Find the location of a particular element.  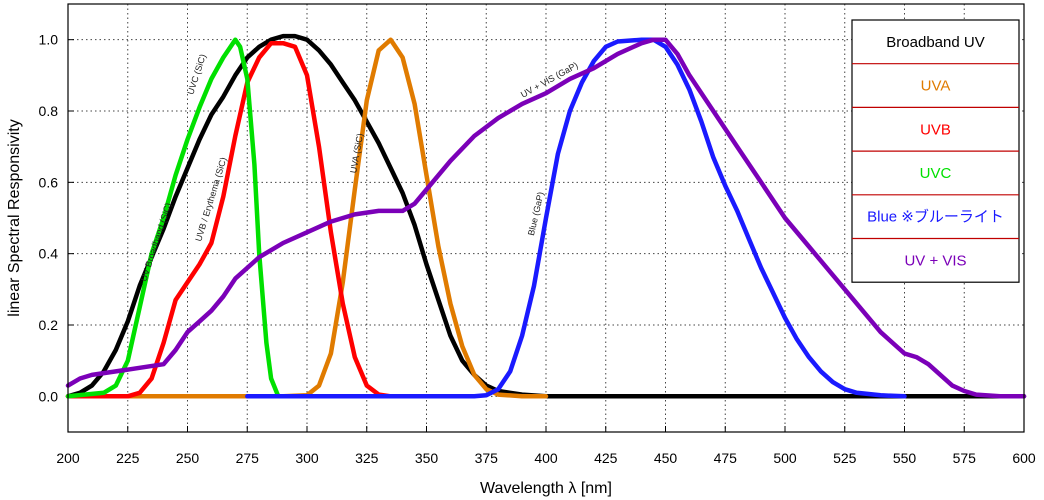

legend-entry: Broadband UV is located at coordinates (935, 42).